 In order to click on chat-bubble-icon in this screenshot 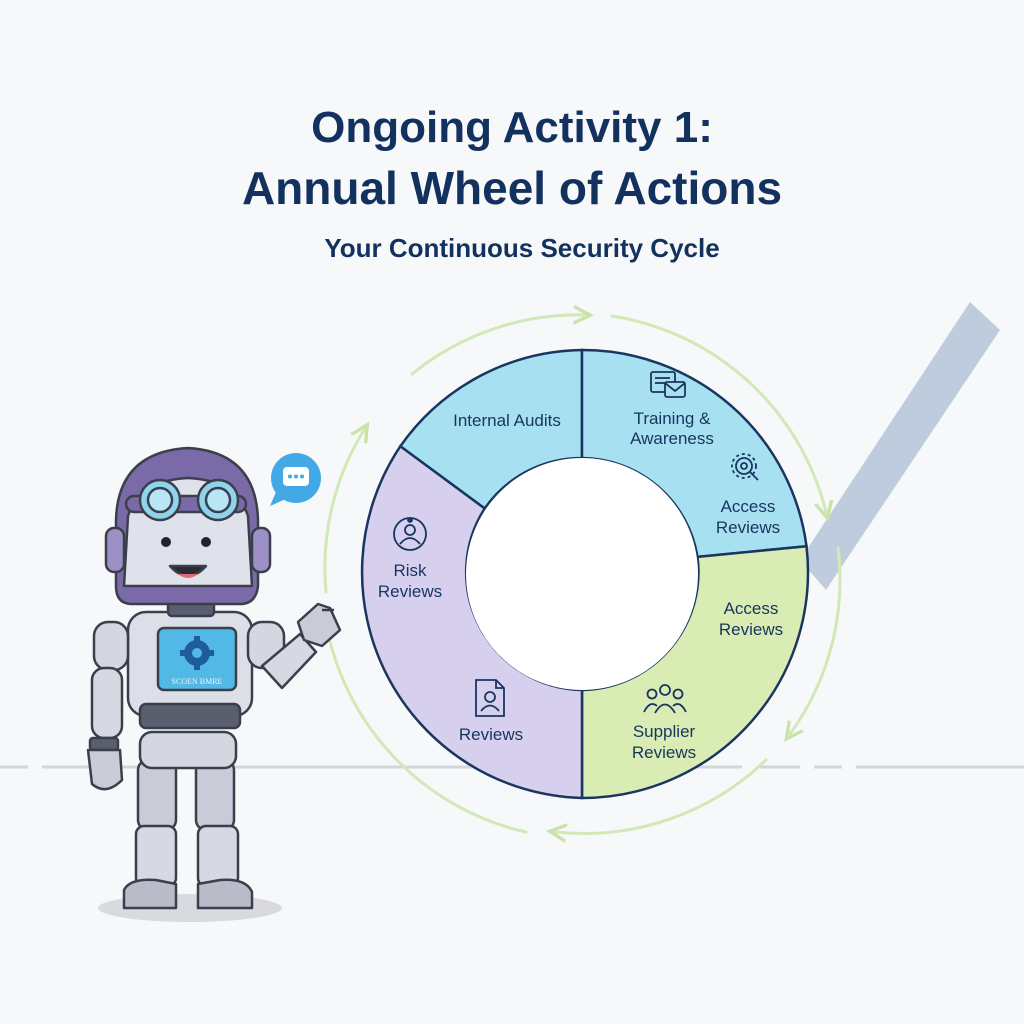, I will do `click(295, 479)`.